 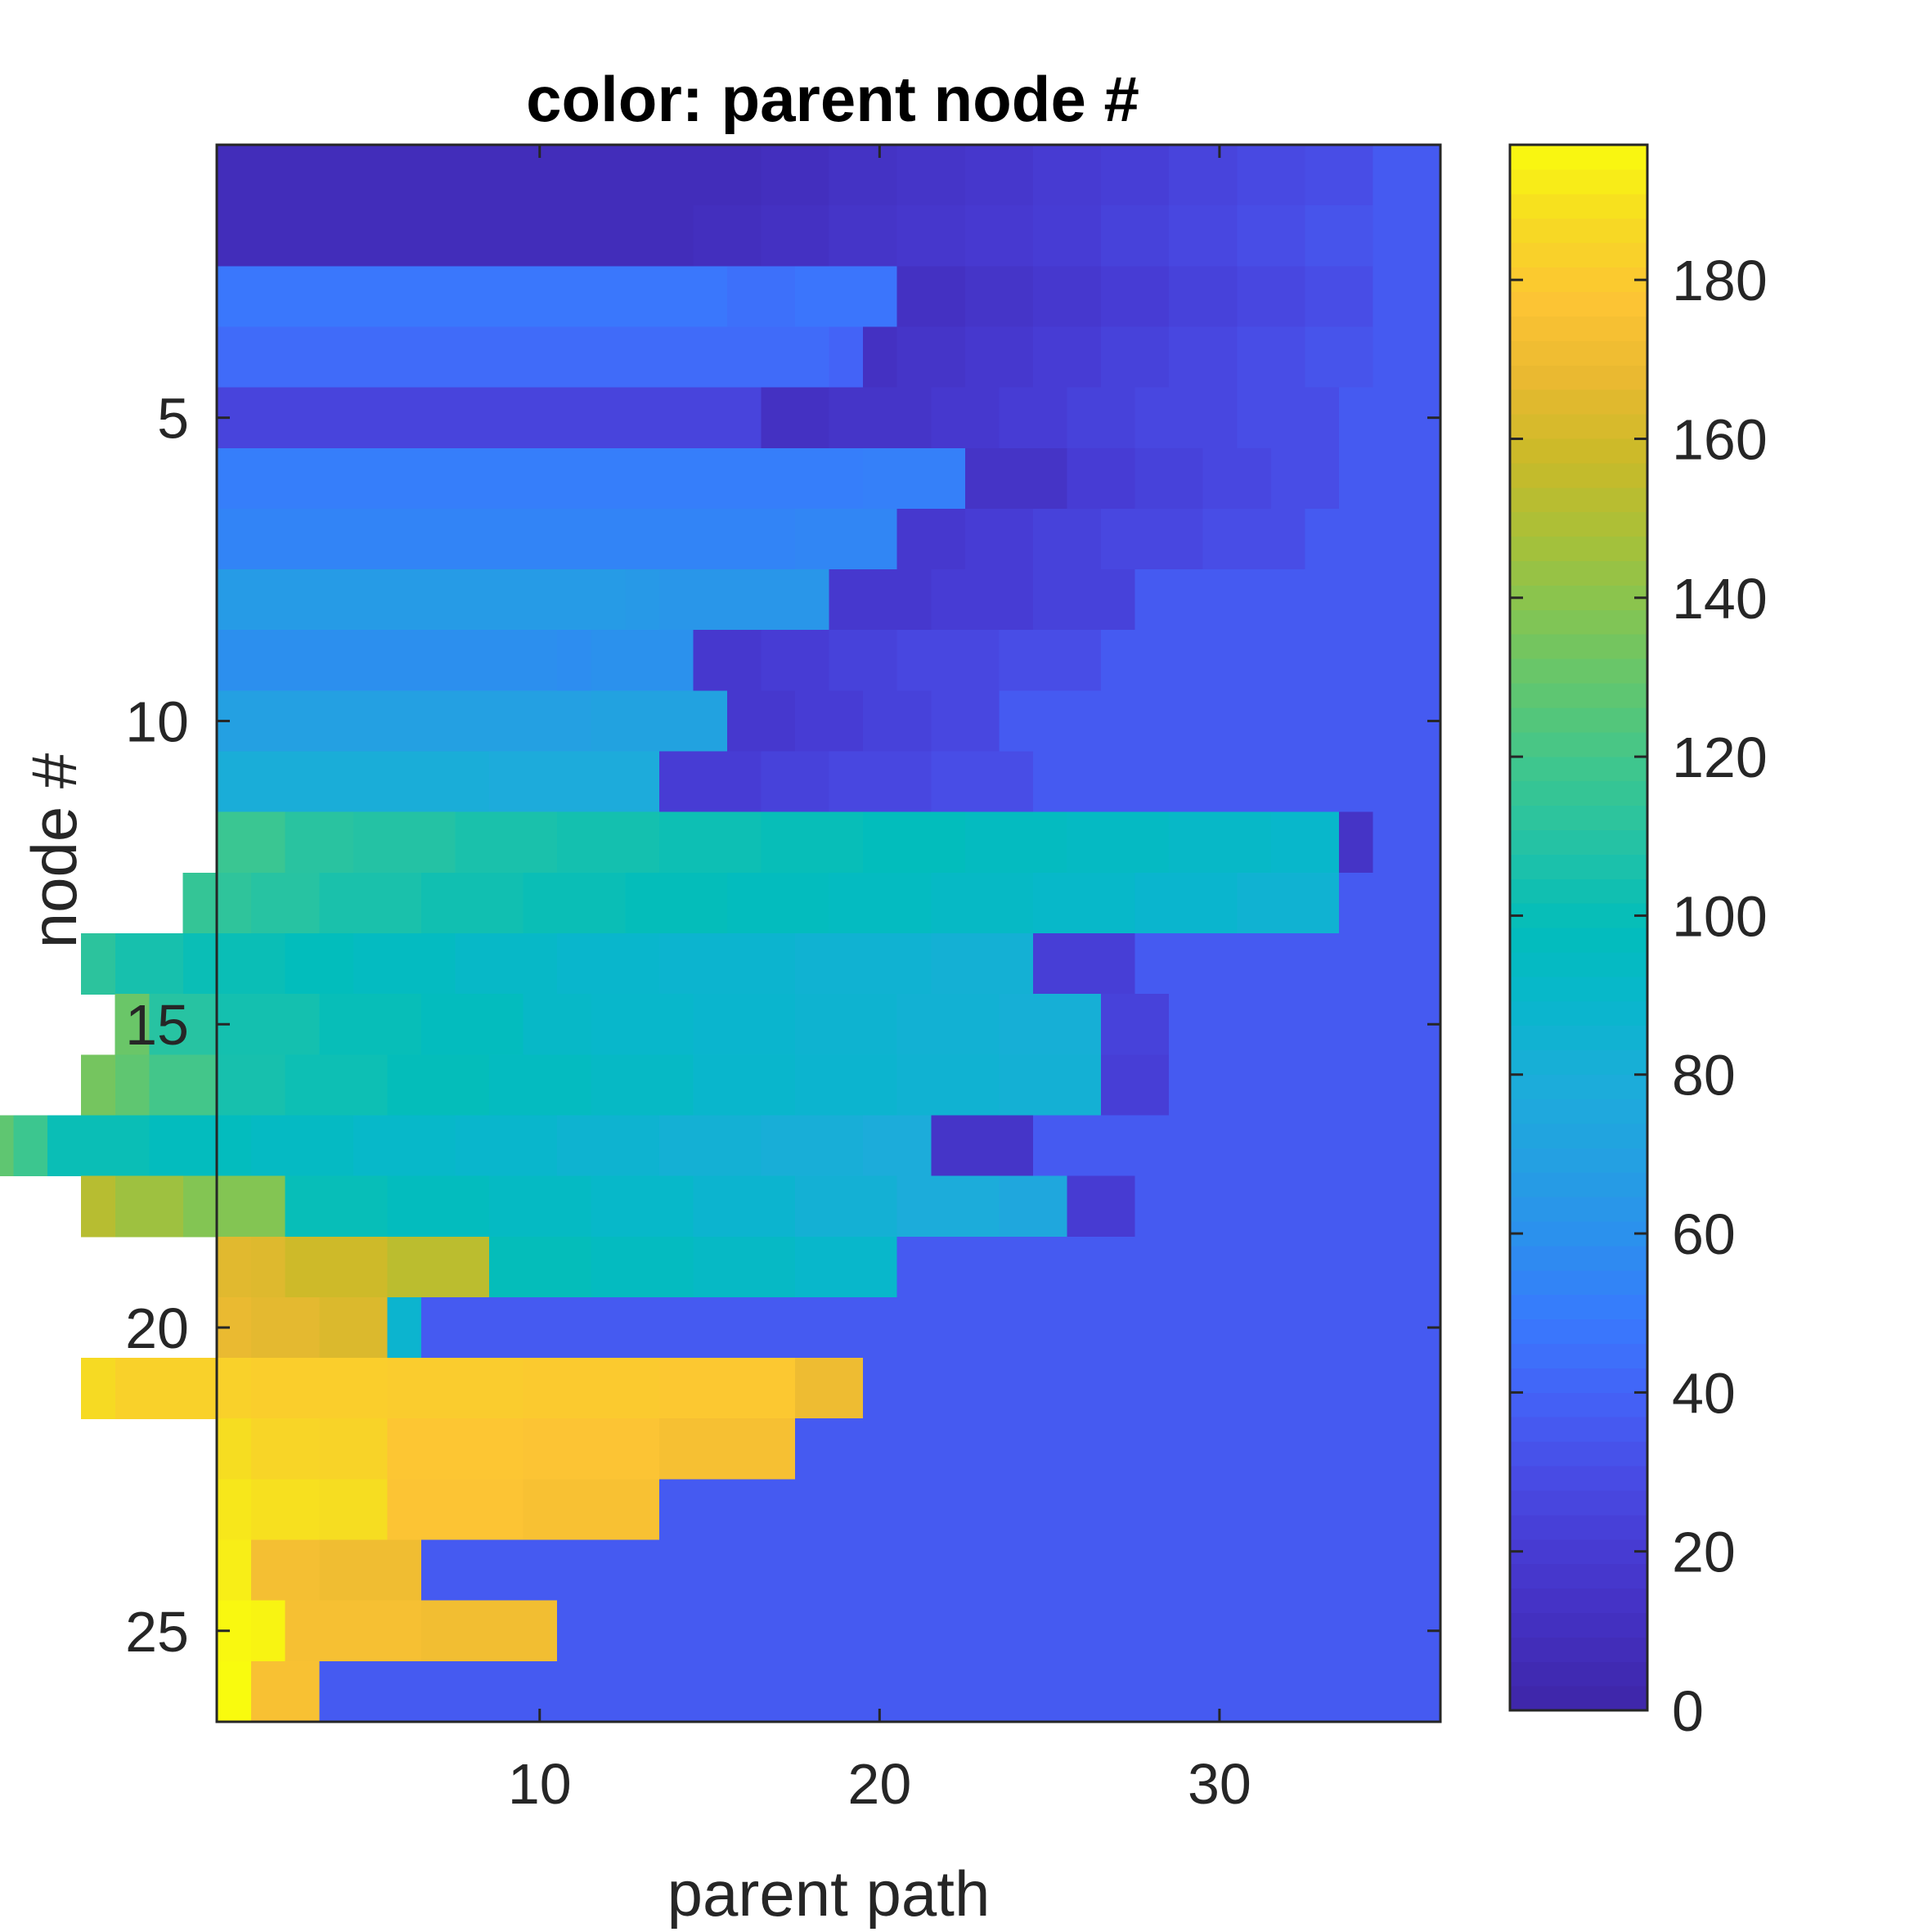 I want to click on colorbar-tick-label: 80, so click(x=1704, y=1076).